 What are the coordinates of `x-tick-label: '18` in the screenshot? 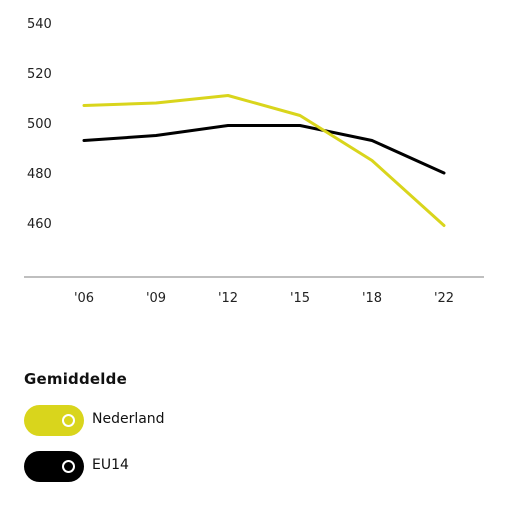 It's located at (372, 298).